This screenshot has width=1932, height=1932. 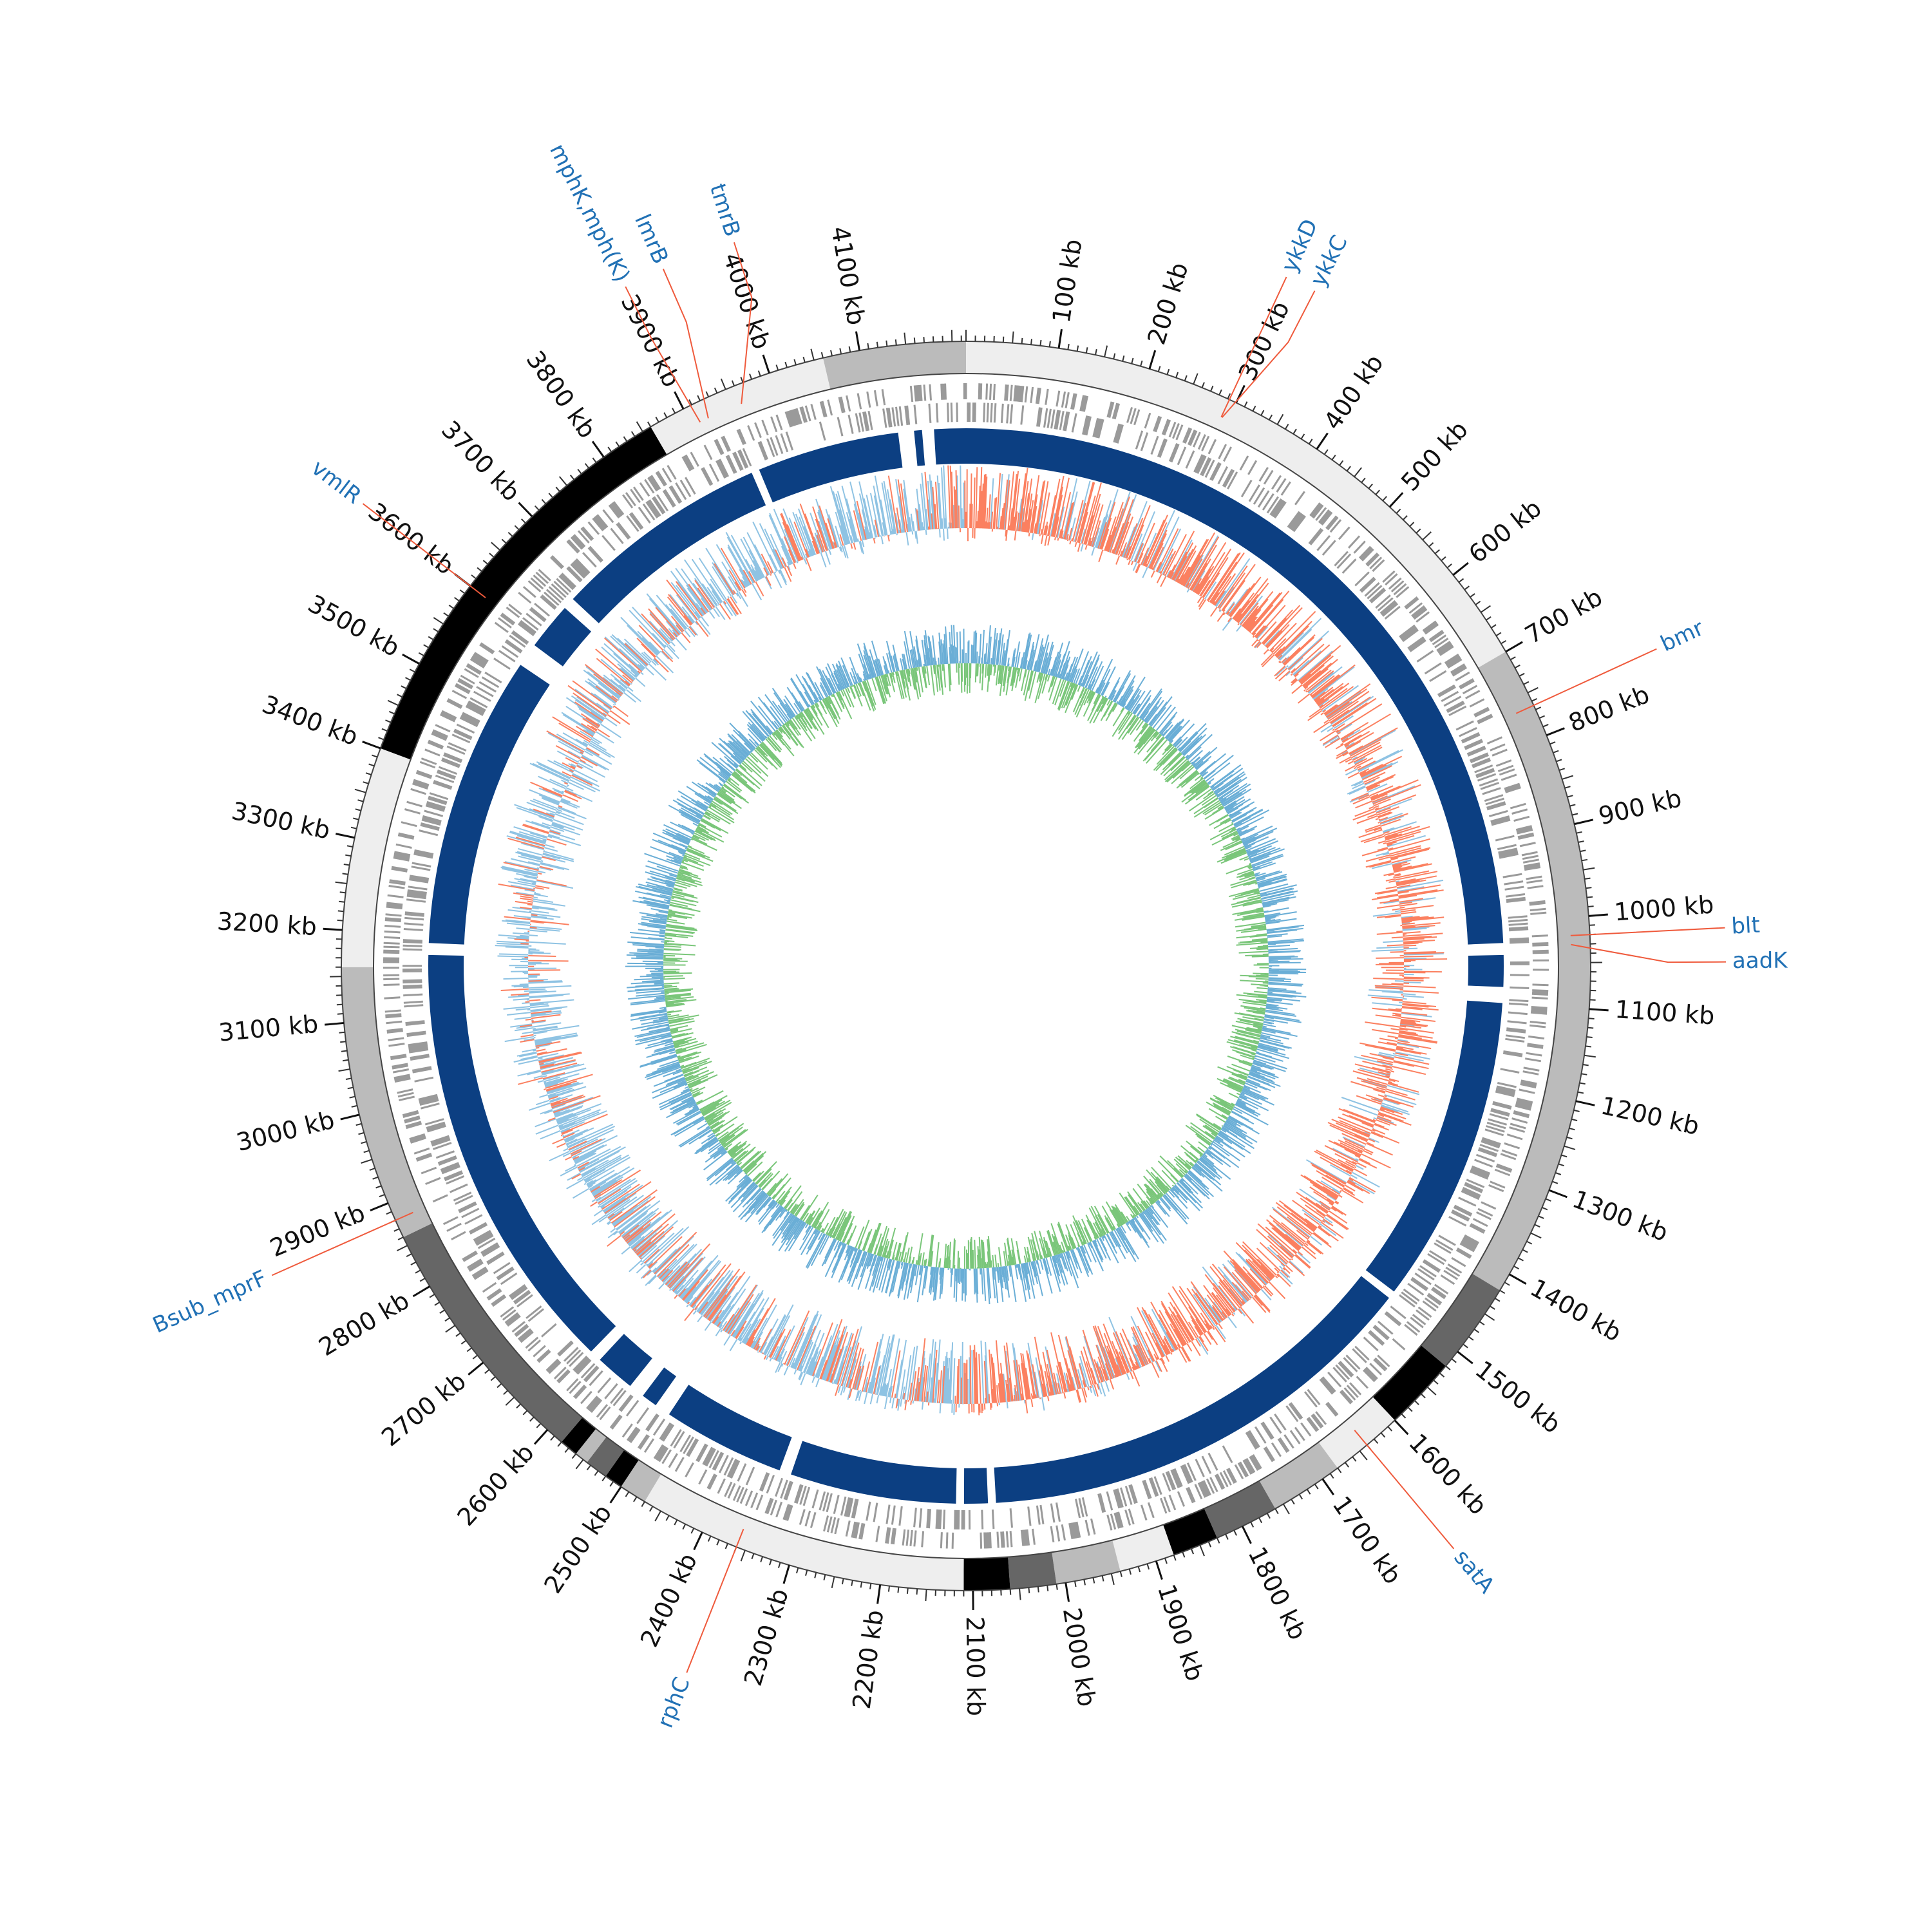 I want to click on gene-label: rphC, so click(x=674, y=1703).